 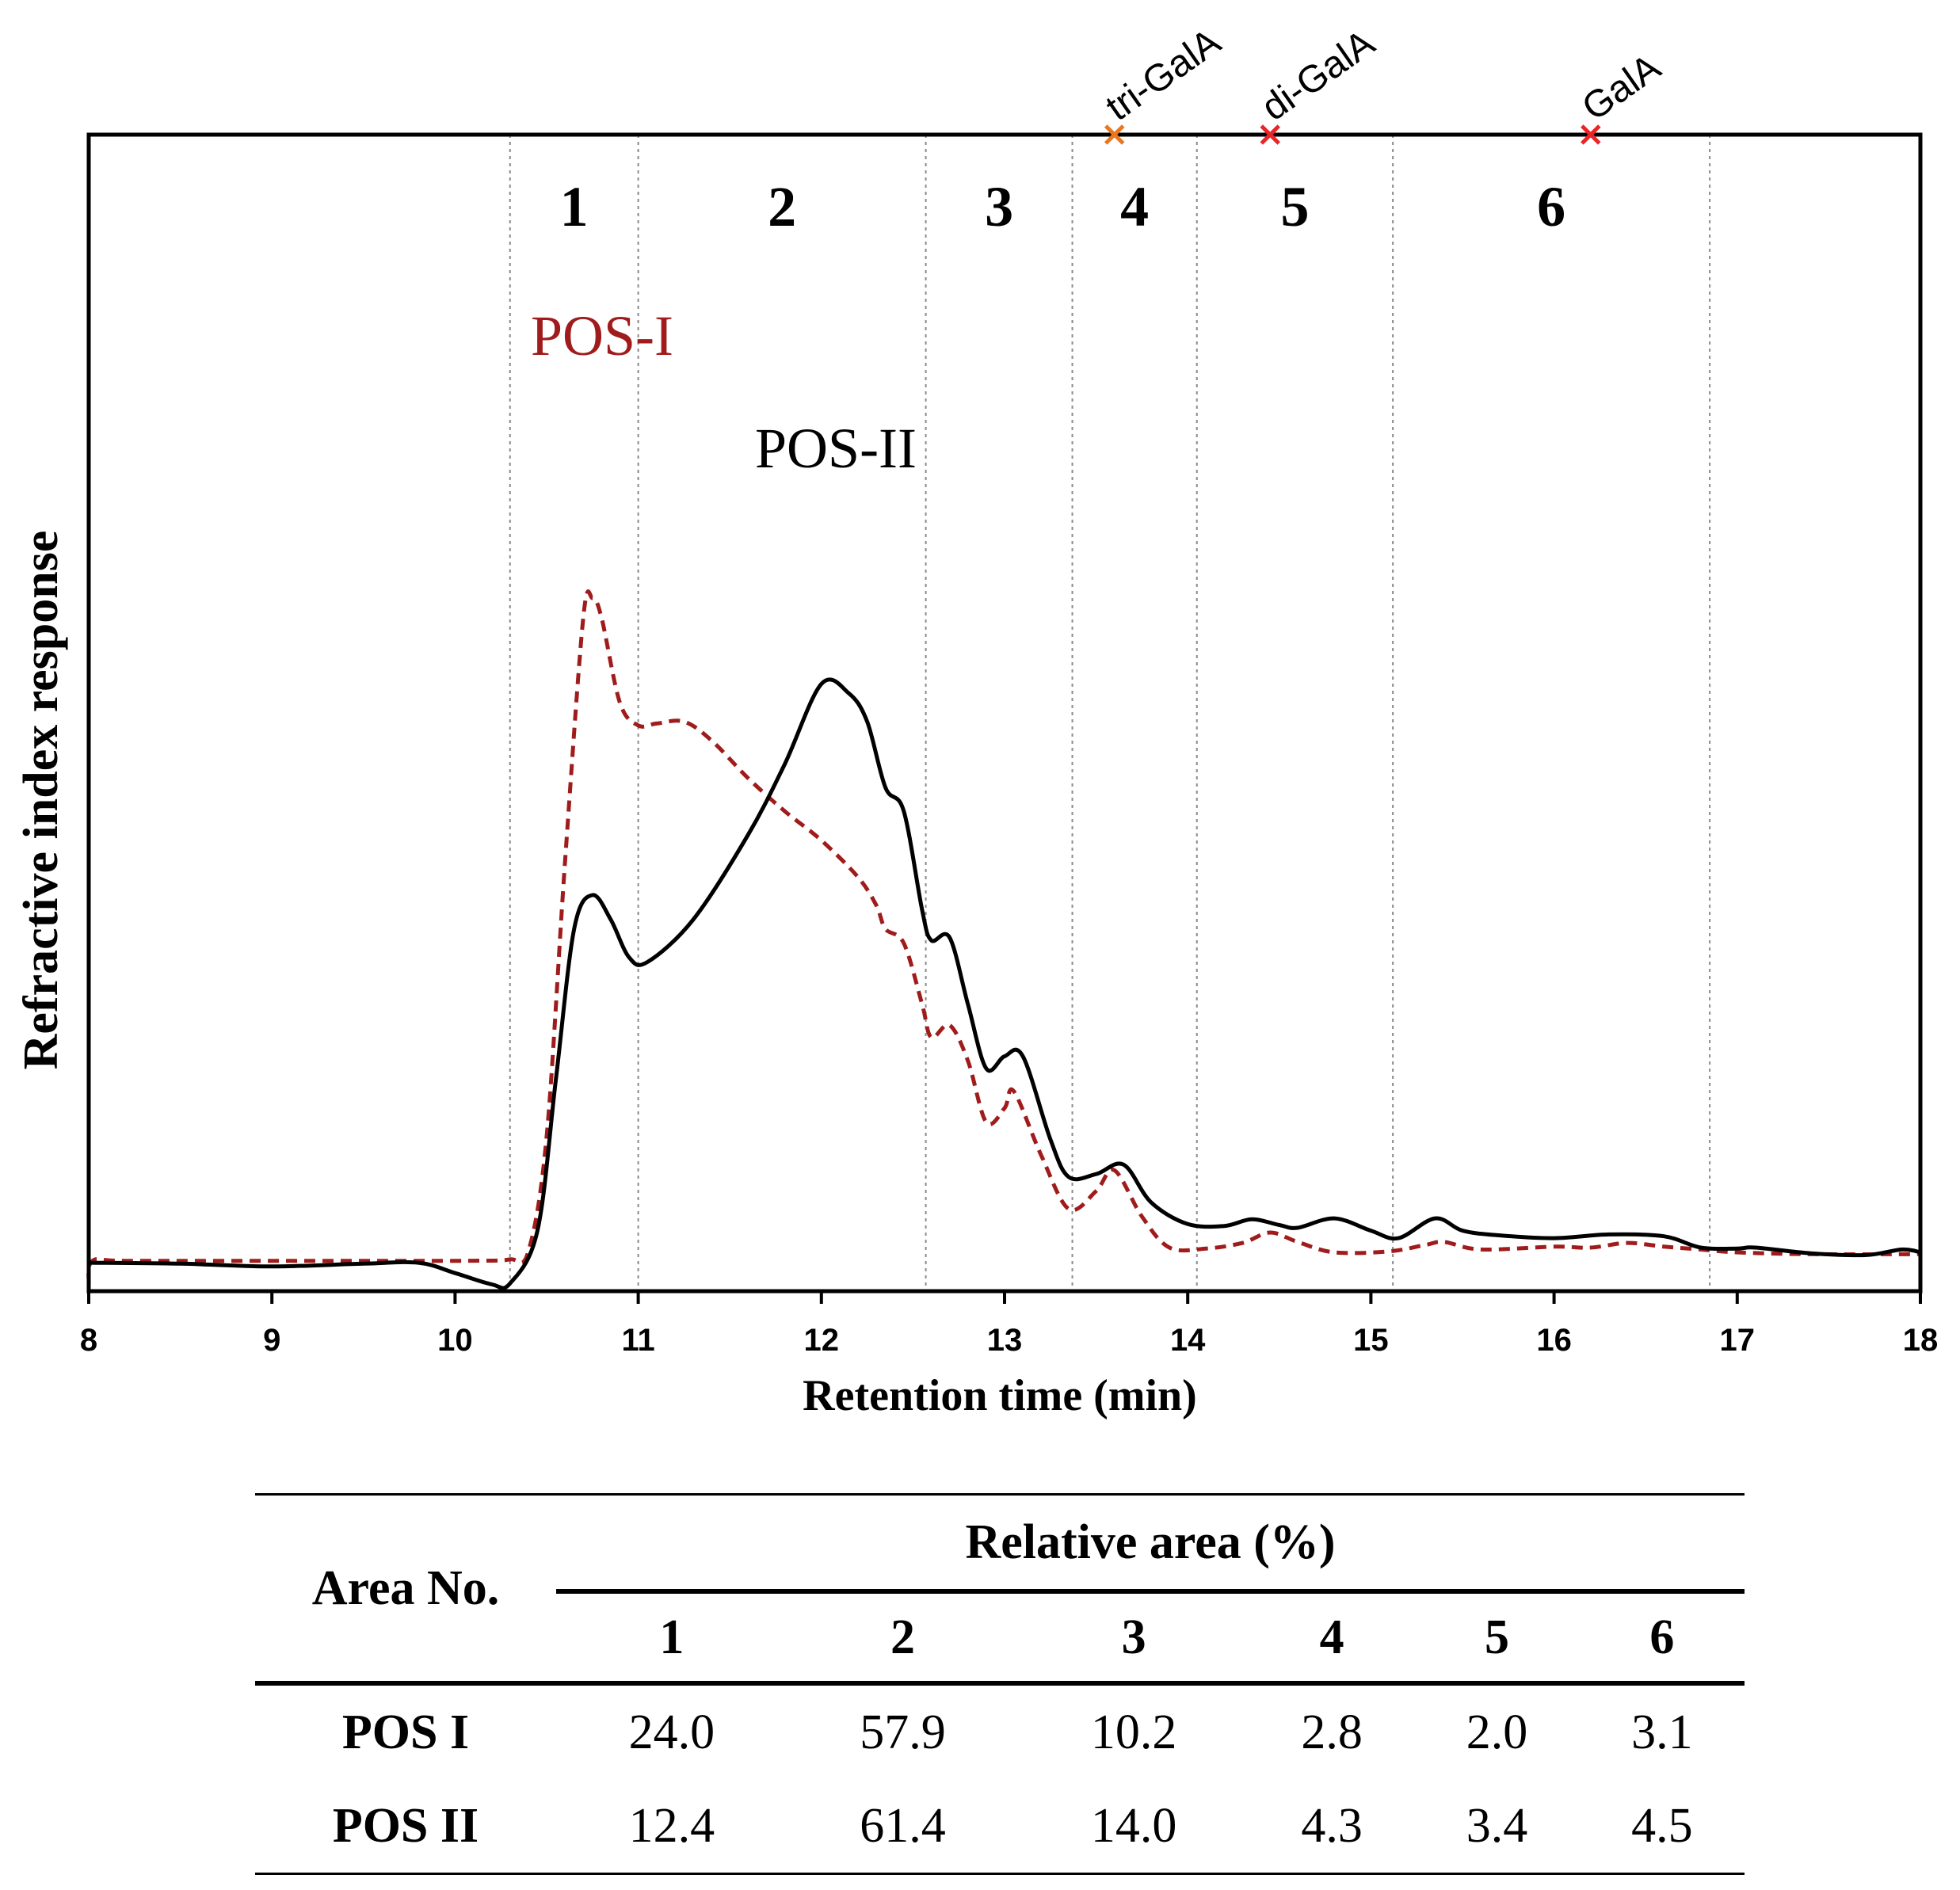 I want to click on table-row: POS II 12.4 61.4 14.0 4.3 3.4 4.5, so click(x=1000, y=1827).